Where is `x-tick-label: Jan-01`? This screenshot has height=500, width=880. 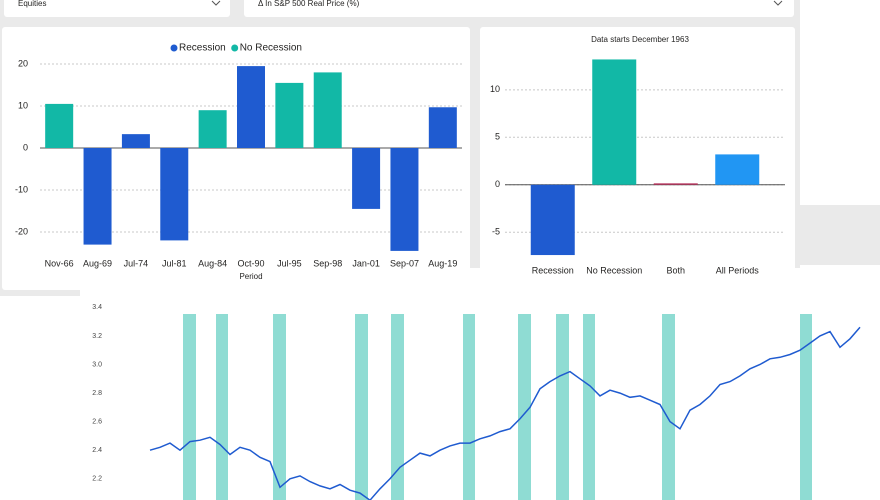 x-tick-label: Jan-01 is located at coordinates (366, 263).